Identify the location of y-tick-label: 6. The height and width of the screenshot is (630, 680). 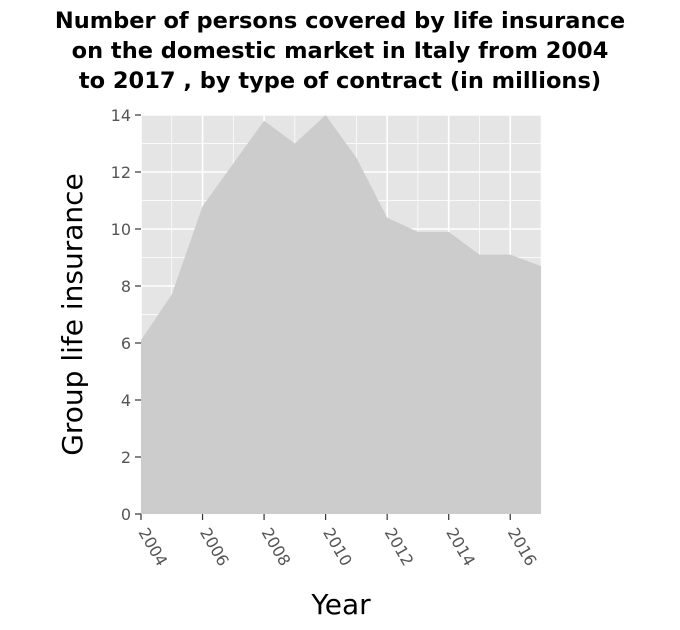
(126, 343).